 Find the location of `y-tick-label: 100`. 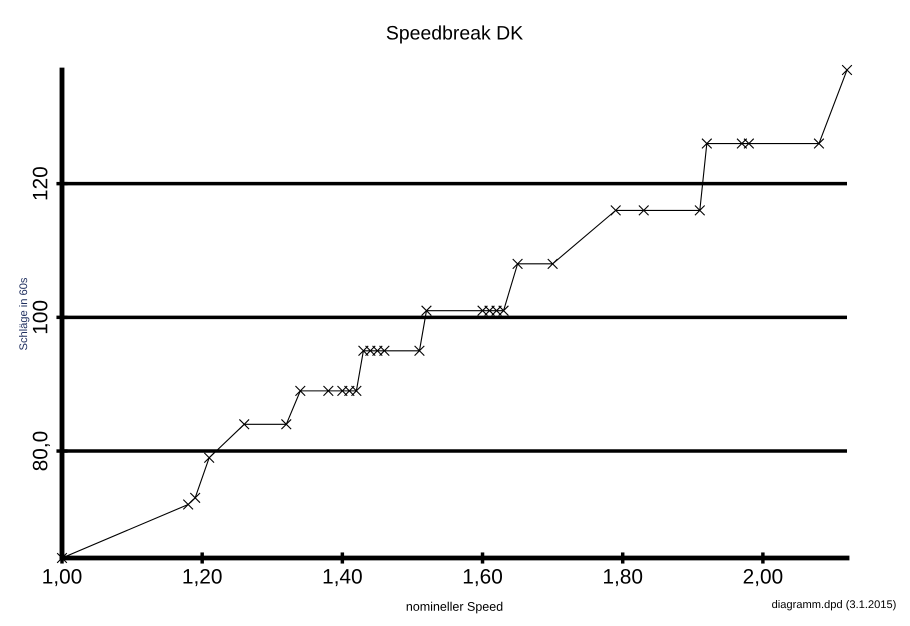

y-tick-label: 100 is located at coordinates (40, 317).